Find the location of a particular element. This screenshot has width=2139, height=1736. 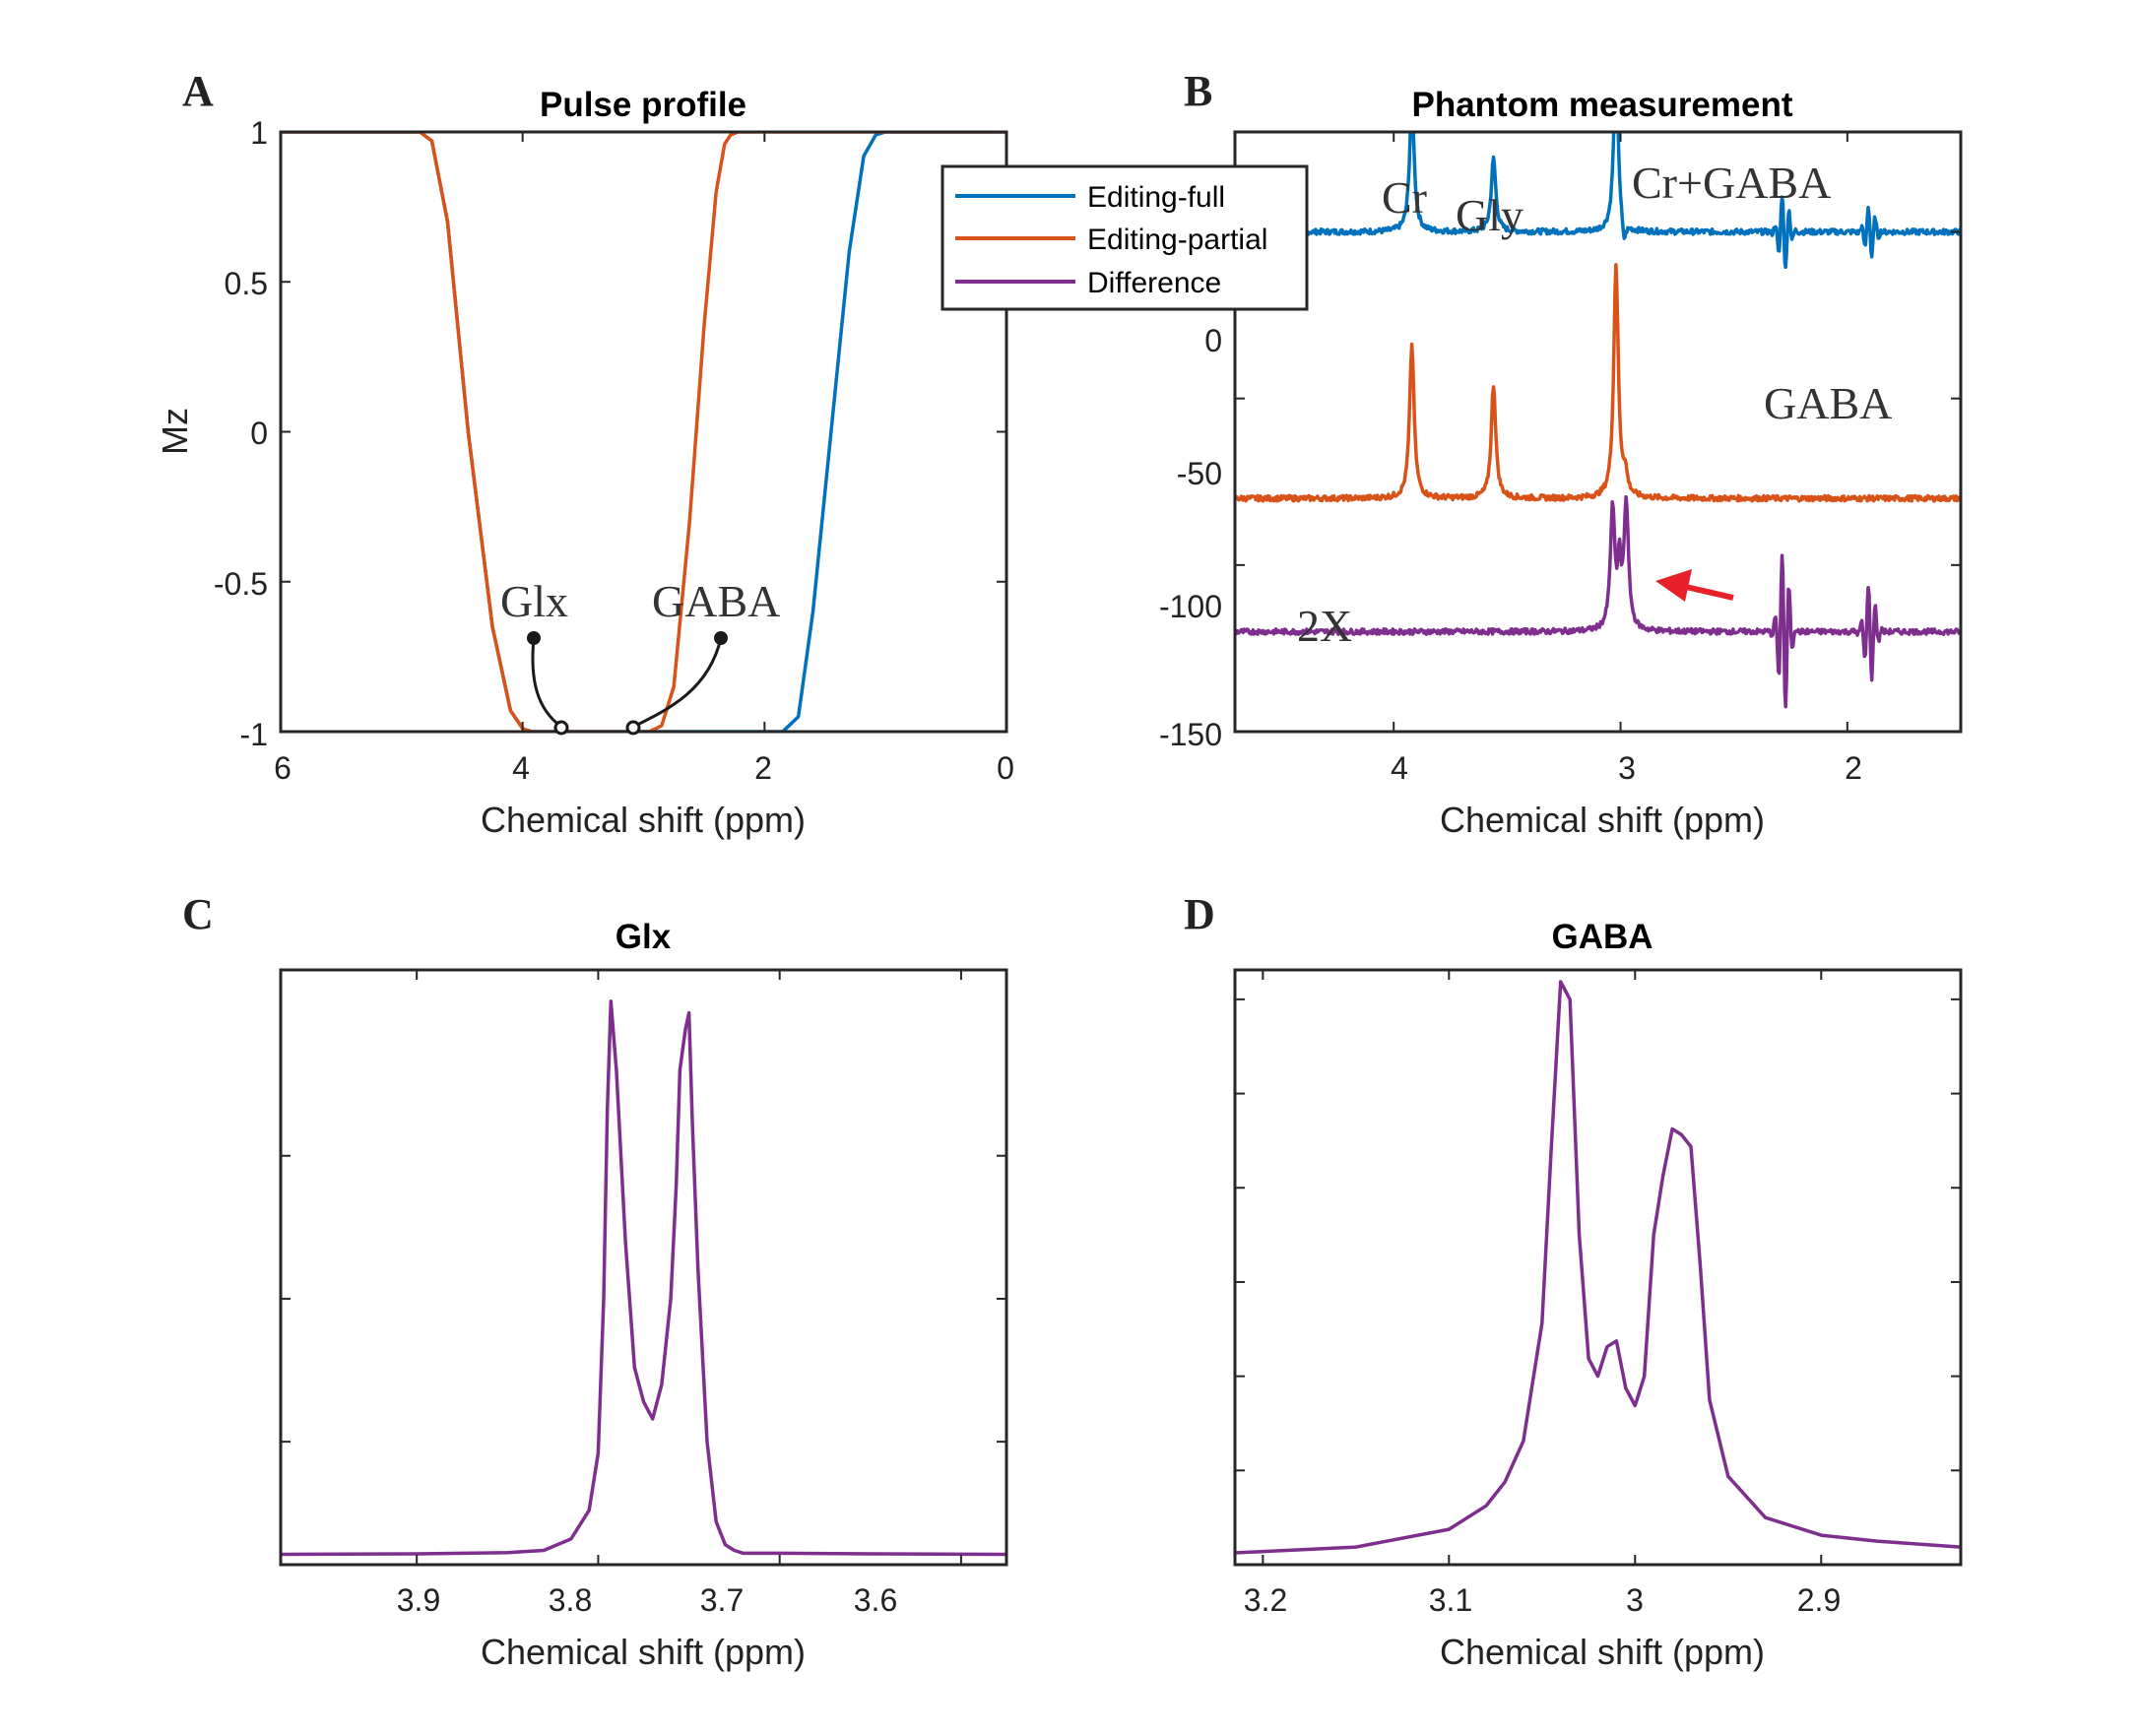

panel-b-xtick-label: 4 is located at coordinates (1400, 768).